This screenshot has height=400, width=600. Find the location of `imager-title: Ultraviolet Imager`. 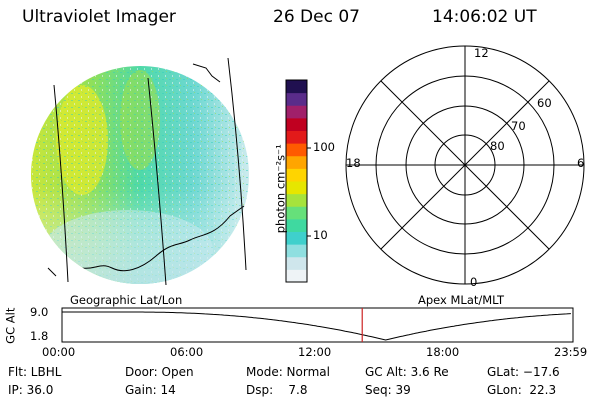

imager-title: Ultraviolet Imager is located at coordinates (99, 17).